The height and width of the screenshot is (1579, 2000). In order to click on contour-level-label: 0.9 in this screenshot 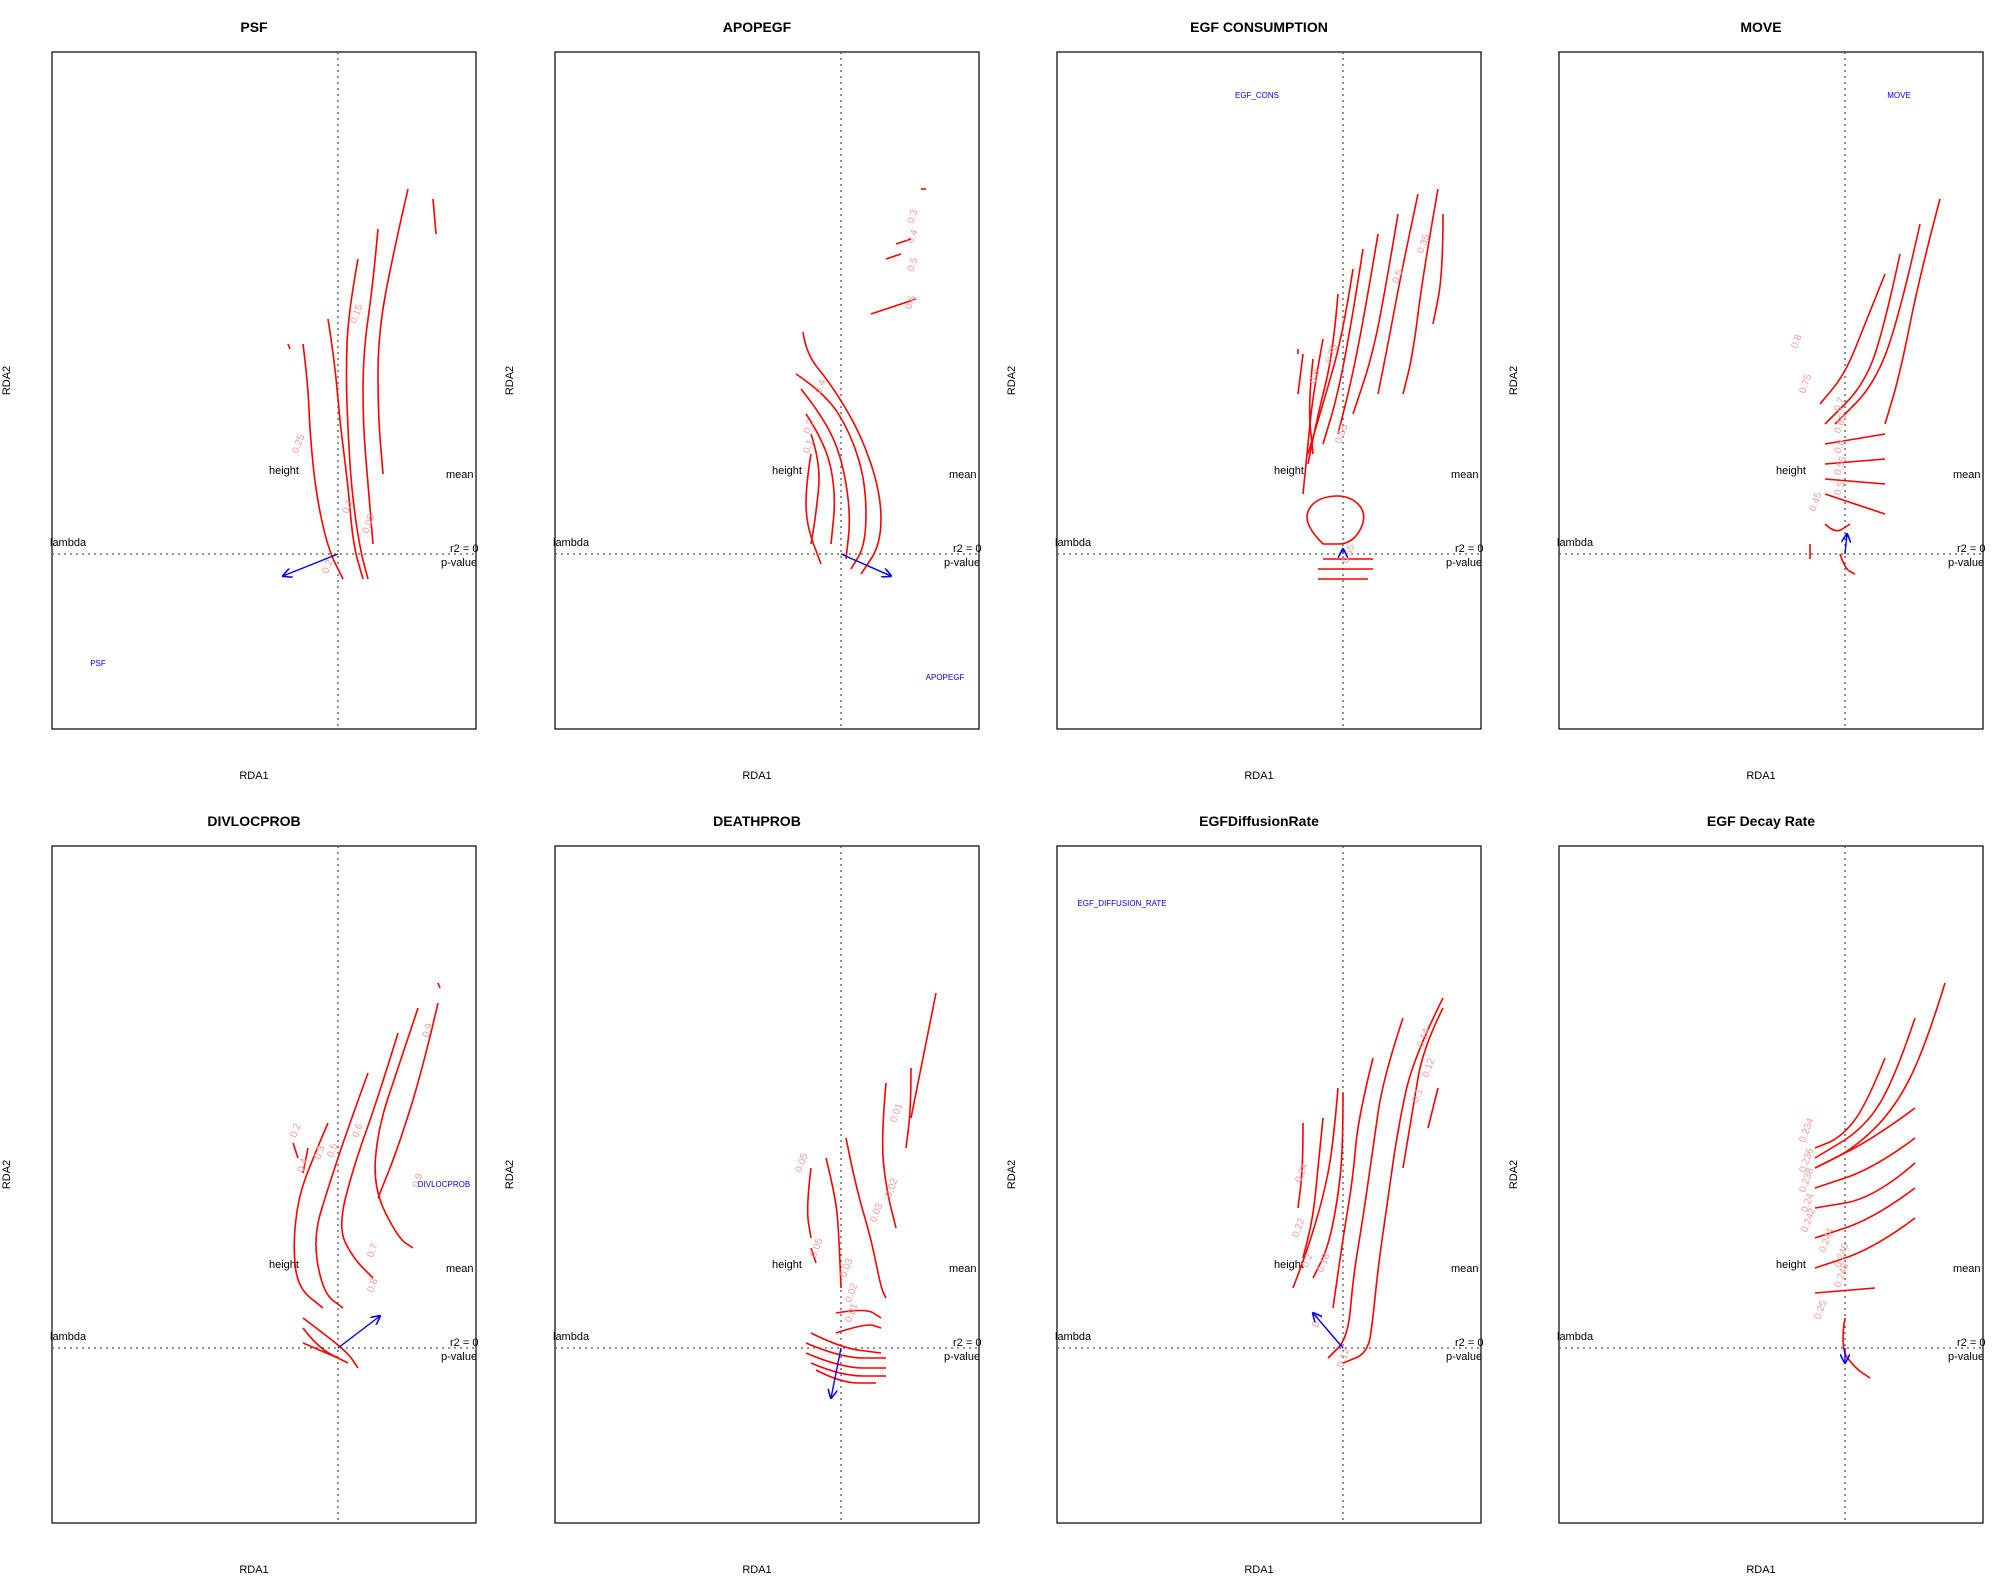, I will do `click(417, 1180)`.